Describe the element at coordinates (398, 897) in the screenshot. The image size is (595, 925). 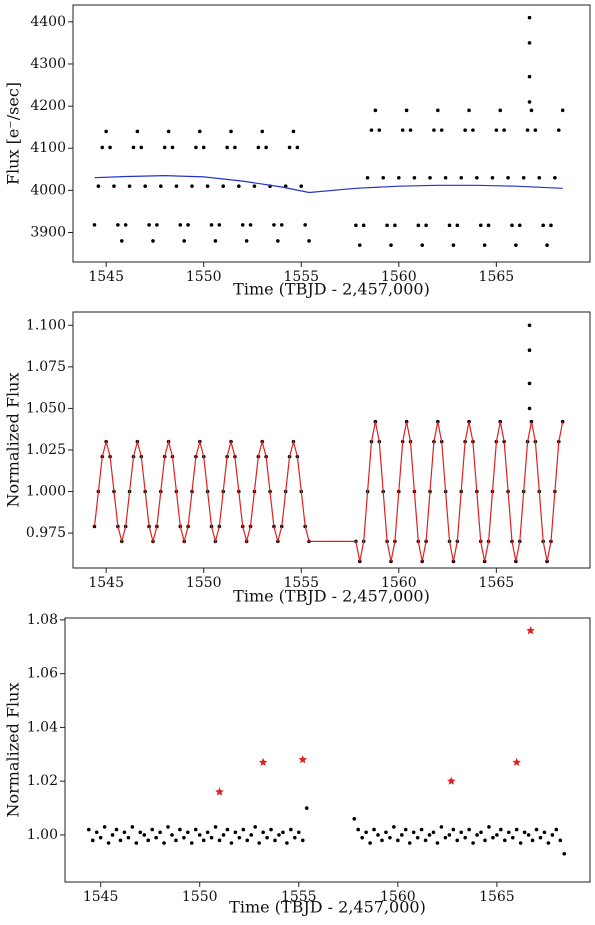
I see `x-tick-label: 1560` at that location.